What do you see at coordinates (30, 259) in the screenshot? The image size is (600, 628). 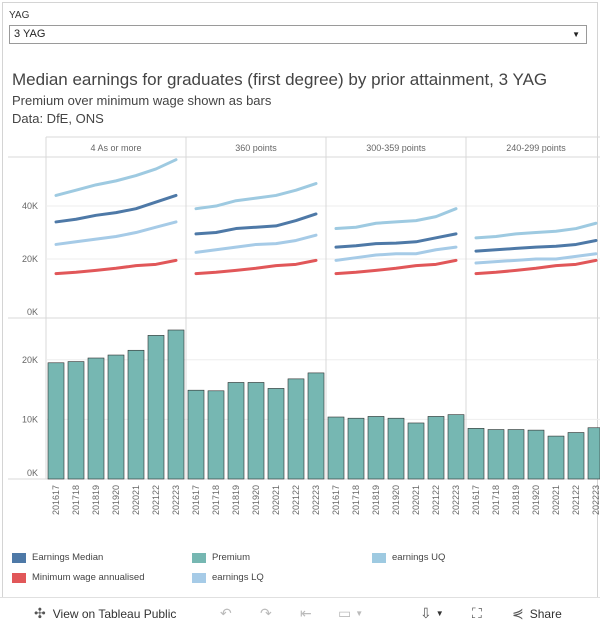 I see `line-y-tick-label: 20K` at bounding box center [30, 259].